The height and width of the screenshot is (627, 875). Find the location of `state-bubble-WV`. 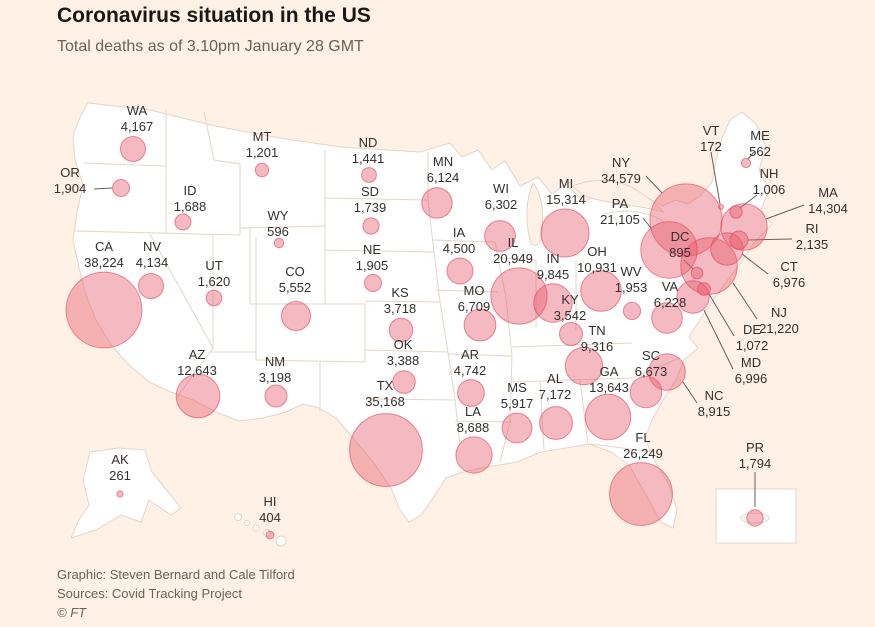

state-bubble-WV is located at coordinates (632, 311).